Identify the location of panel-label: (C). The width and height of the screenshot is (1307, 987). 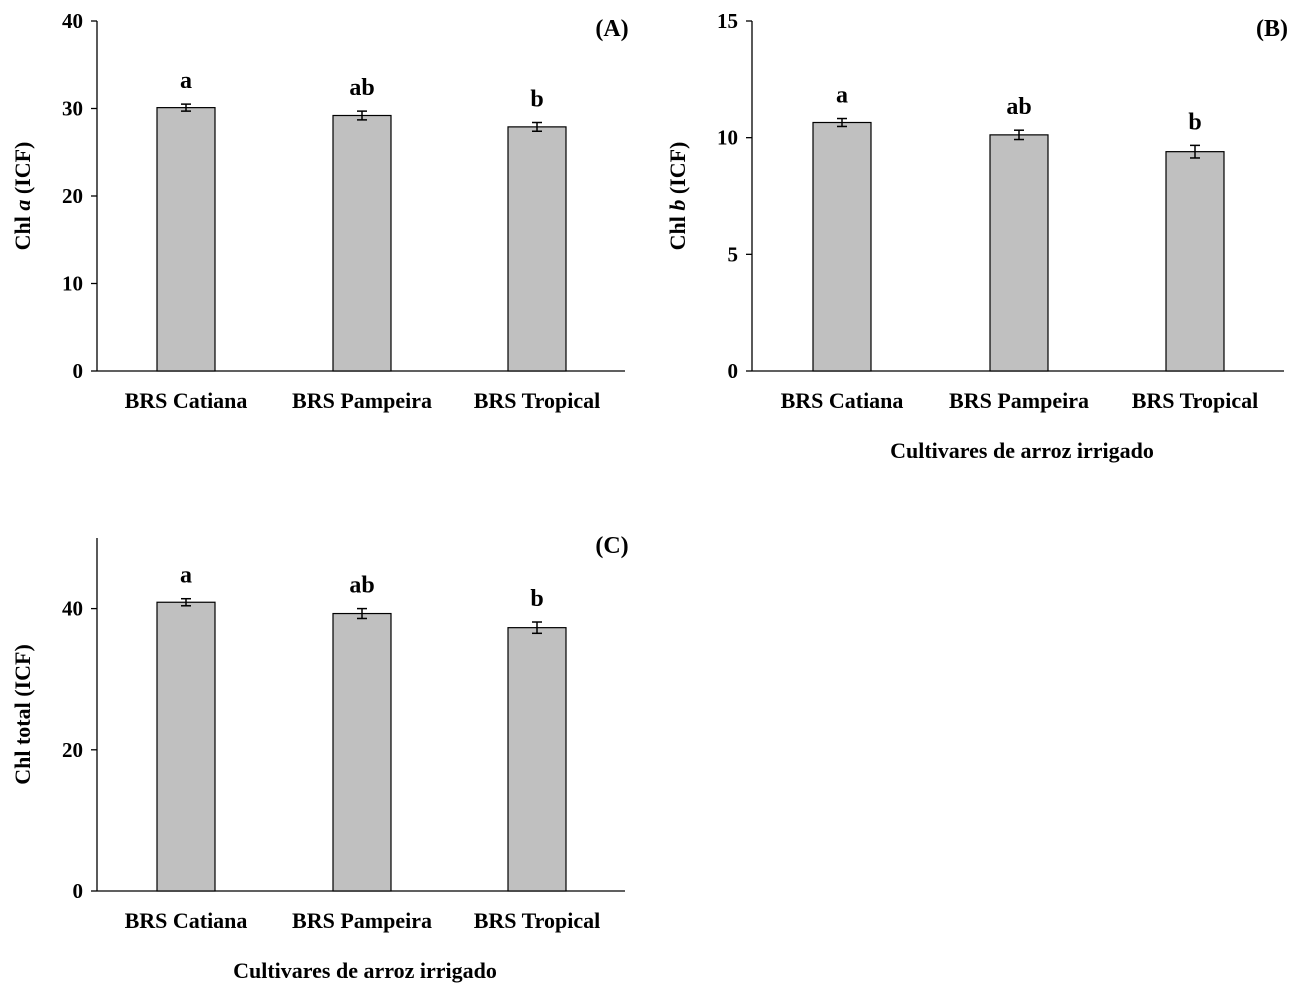
(611, 546).